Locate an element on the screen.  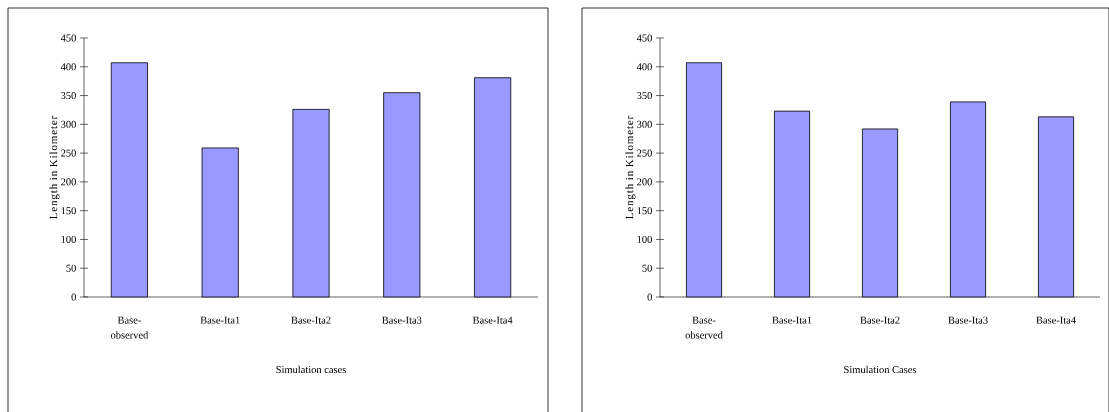
x-axis-title: Simulation Cases is located at coordinates (880, 369).